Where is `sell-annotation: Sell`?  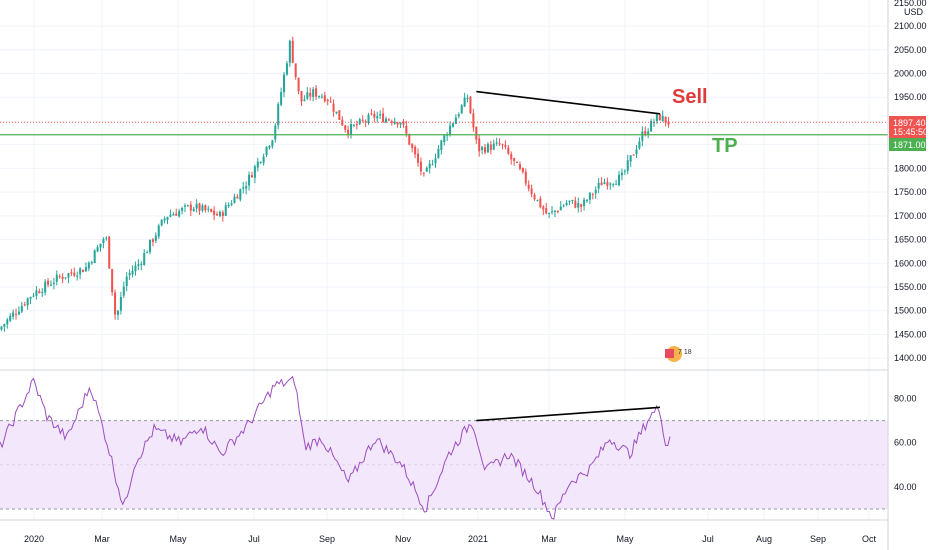 sell-annotation: Sell is located at coordinates (690, 97).